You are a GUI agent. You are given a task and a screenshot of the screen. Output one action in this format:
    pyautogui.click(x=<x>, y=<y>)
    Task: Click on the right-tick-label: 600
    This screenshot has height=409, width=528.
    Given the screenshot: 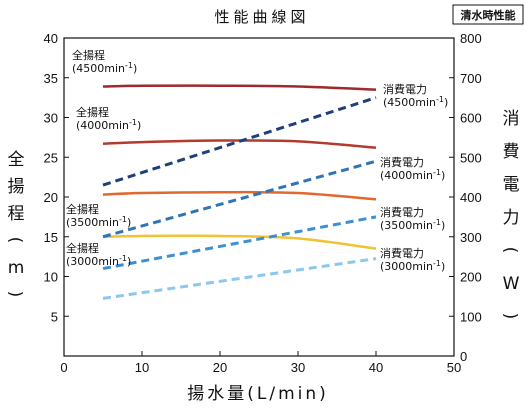 What is the action you would take?
    pyautogui.click(x=471, y=118)
    